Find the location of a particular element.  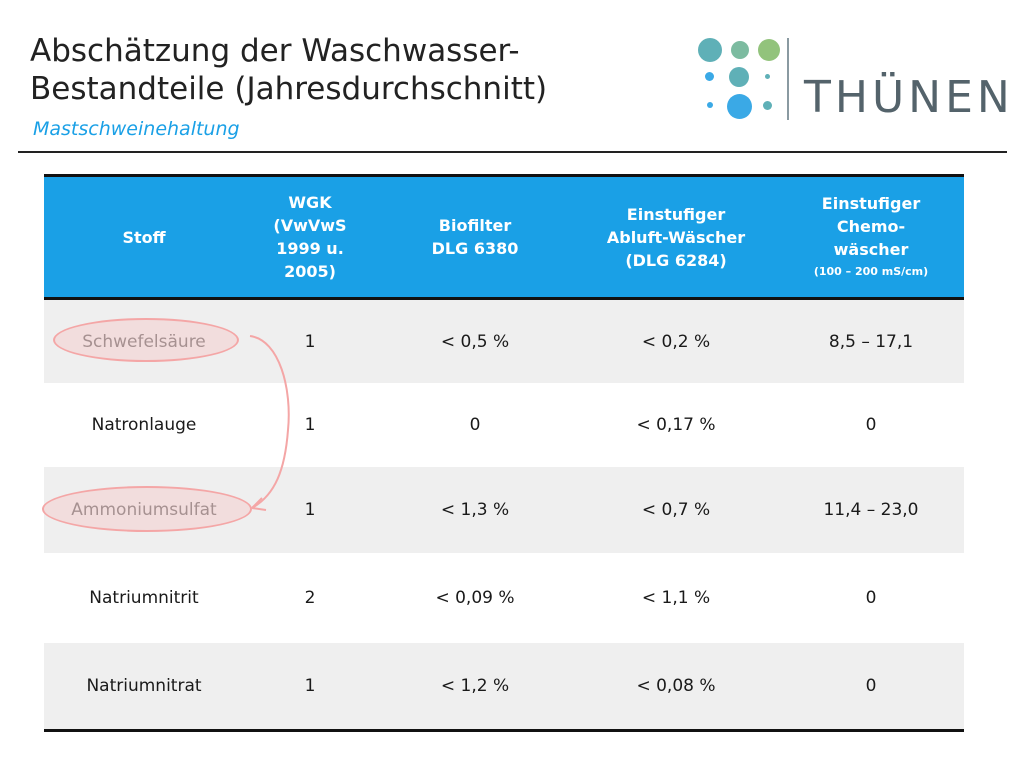

curved-arrow-icon is located at coordinates (269, 423).